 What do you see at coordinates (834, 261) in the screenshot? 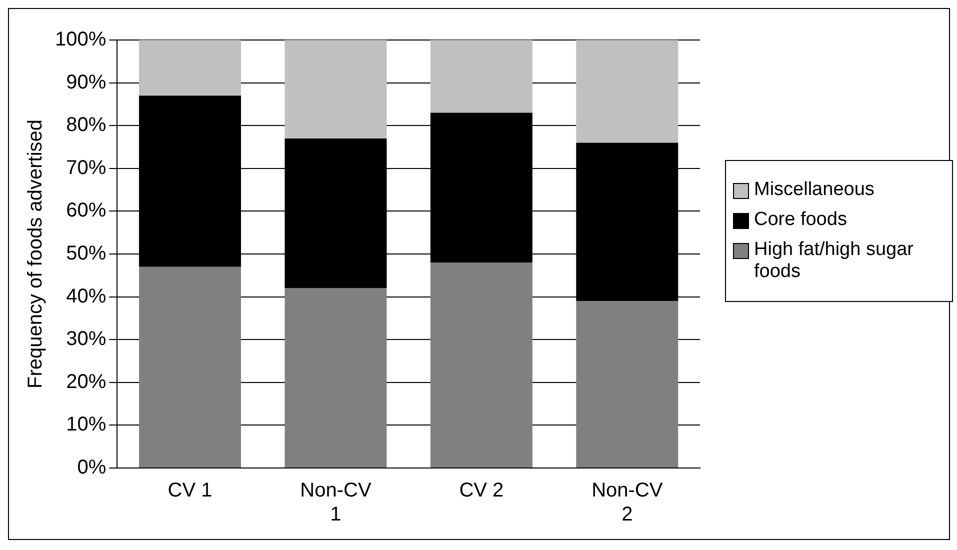
I see `legend-label: High fat/high sugar foods` at bounding box center [834, 261].